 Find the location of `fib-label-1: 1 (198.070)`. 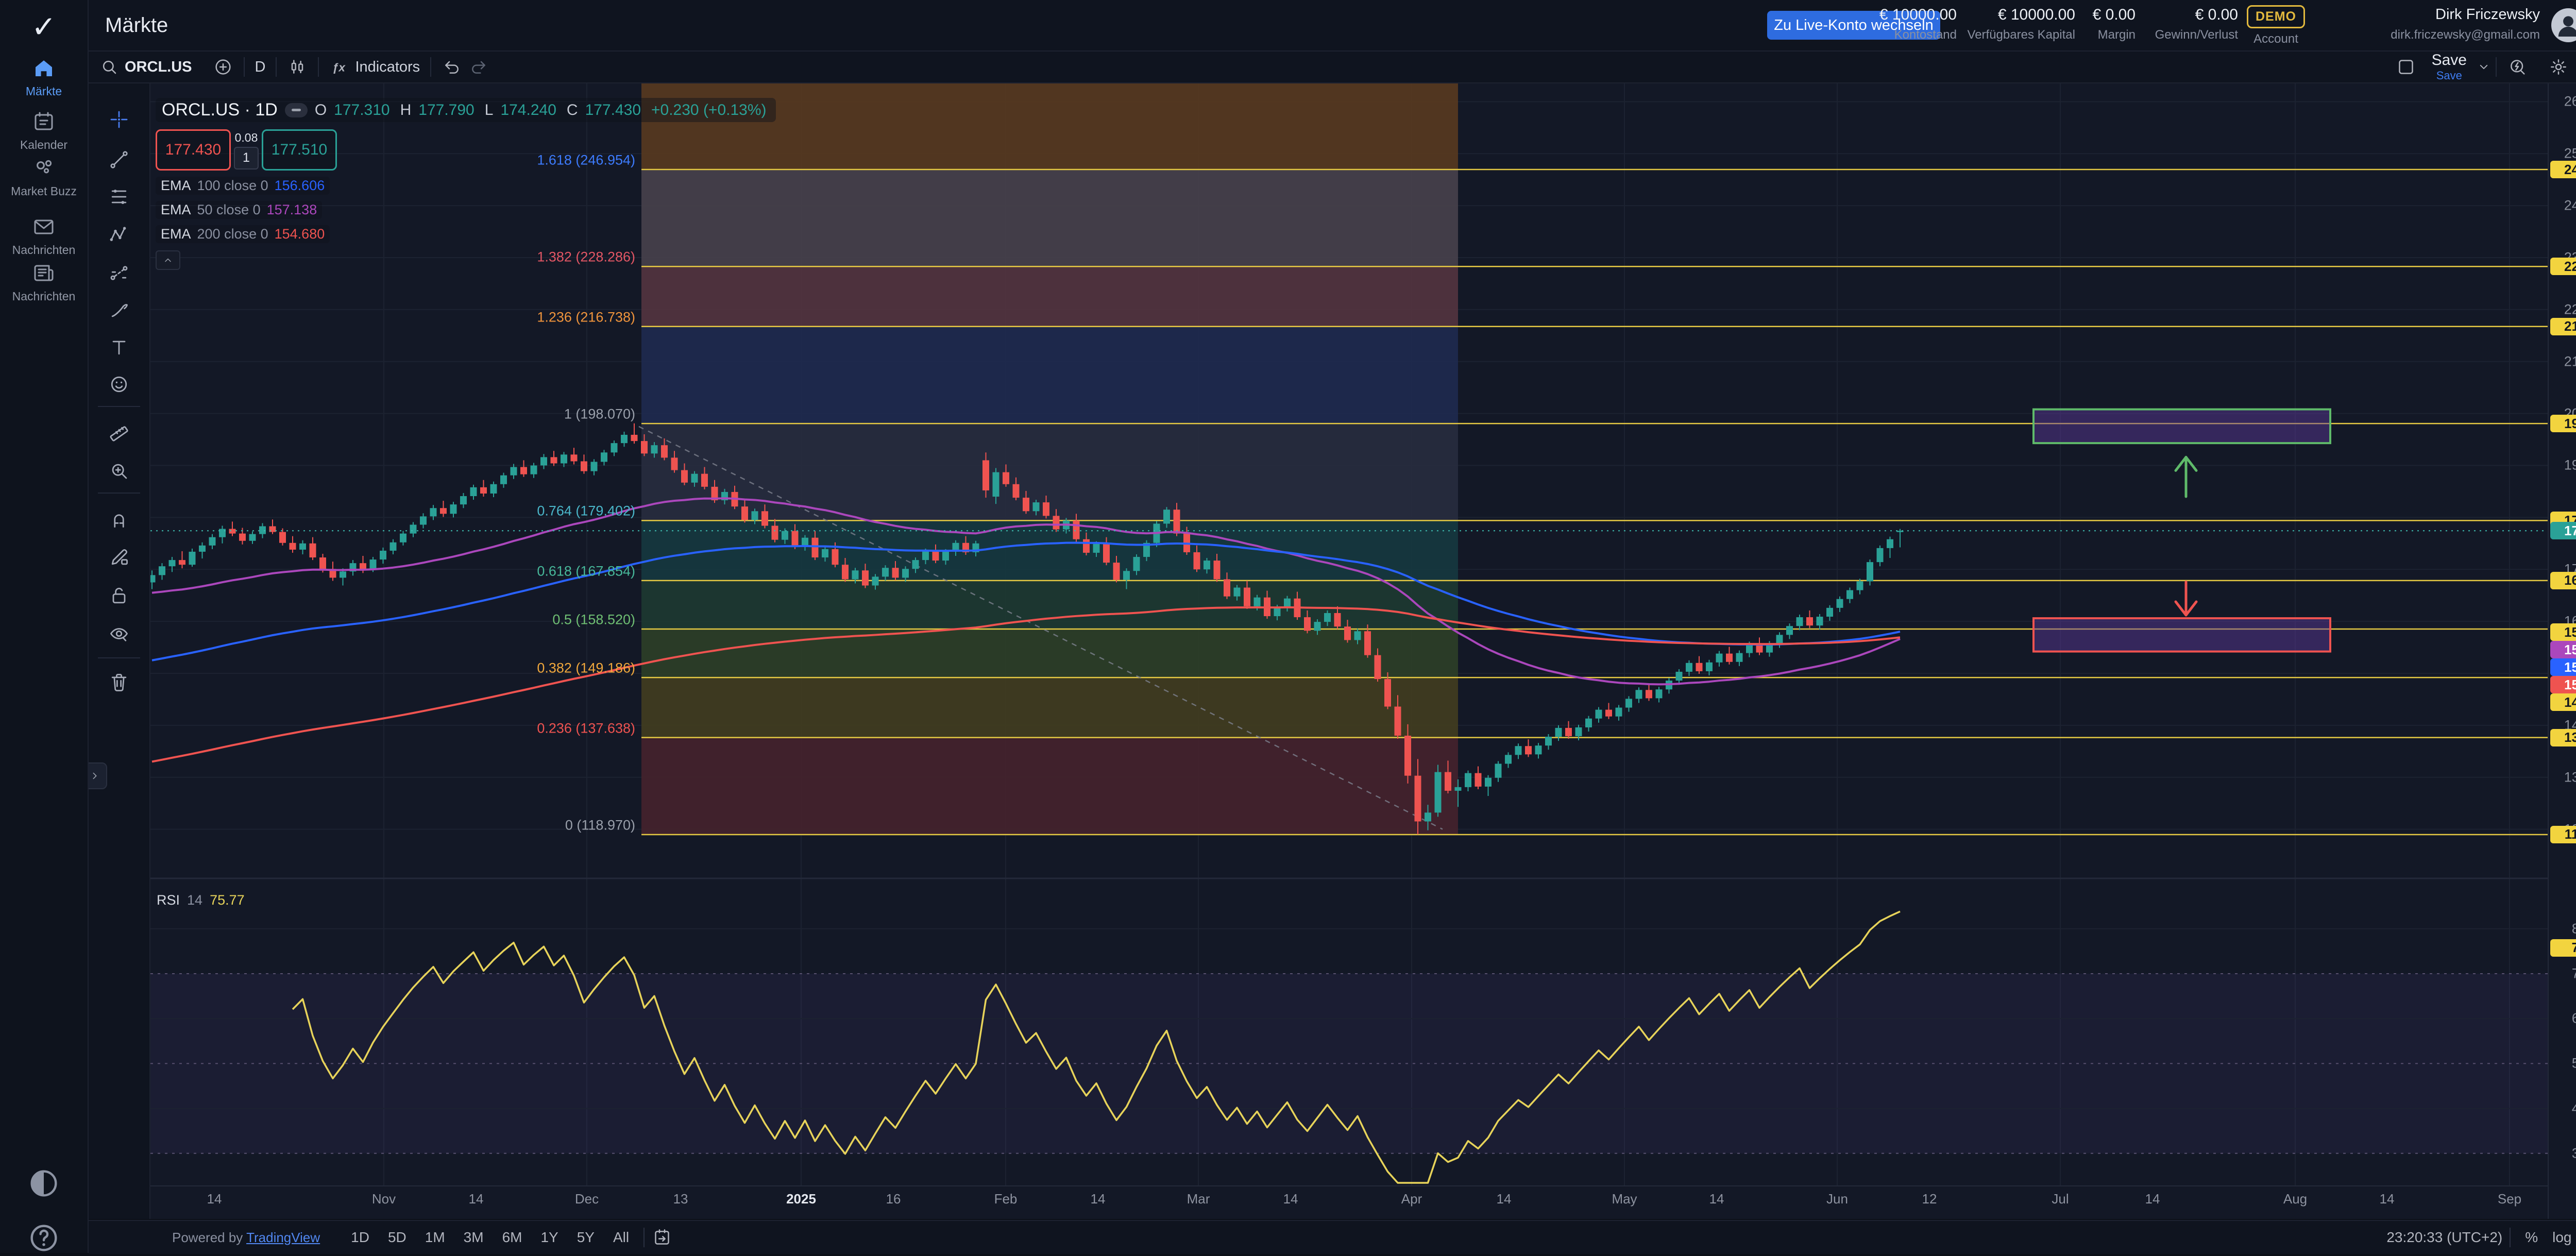

fib-label-1: 1 (198.070) is located at coordinates (600, 414).